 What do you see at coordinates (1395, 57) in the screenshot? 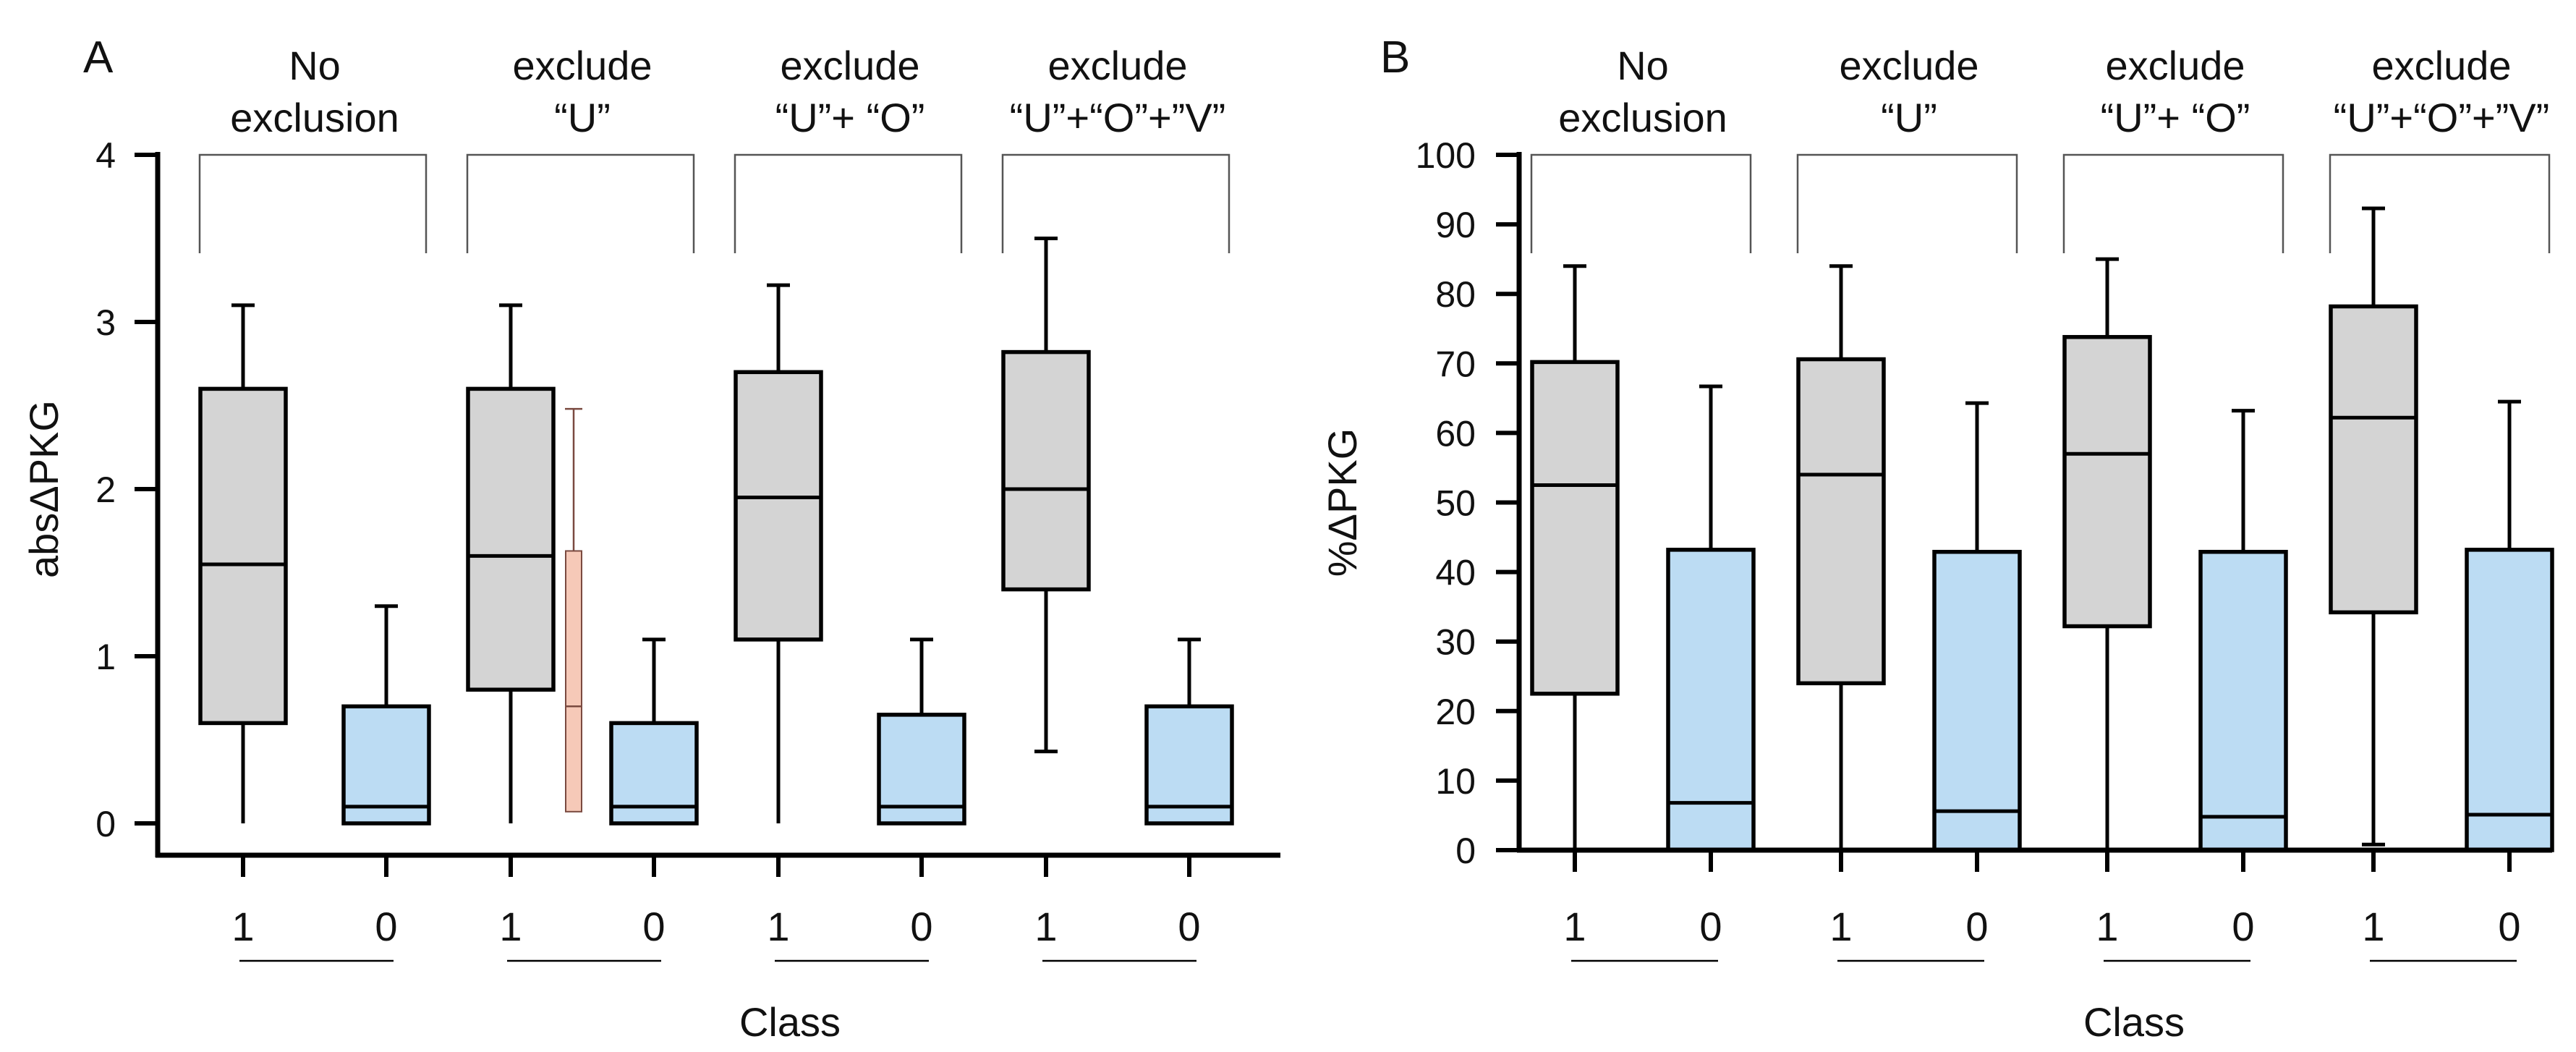
I see `panel-letter: B` at bounding box center [1395, 57].